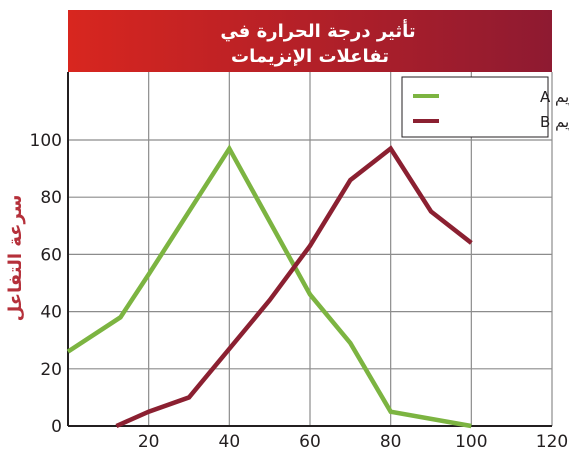 This screenshot has width=569, height=453. What do you see at coordinates (317, 30) in the screenshot?
I see `chart-title-line-1: تأثير درجة الحرارة في` at bounding box center [317, 30].